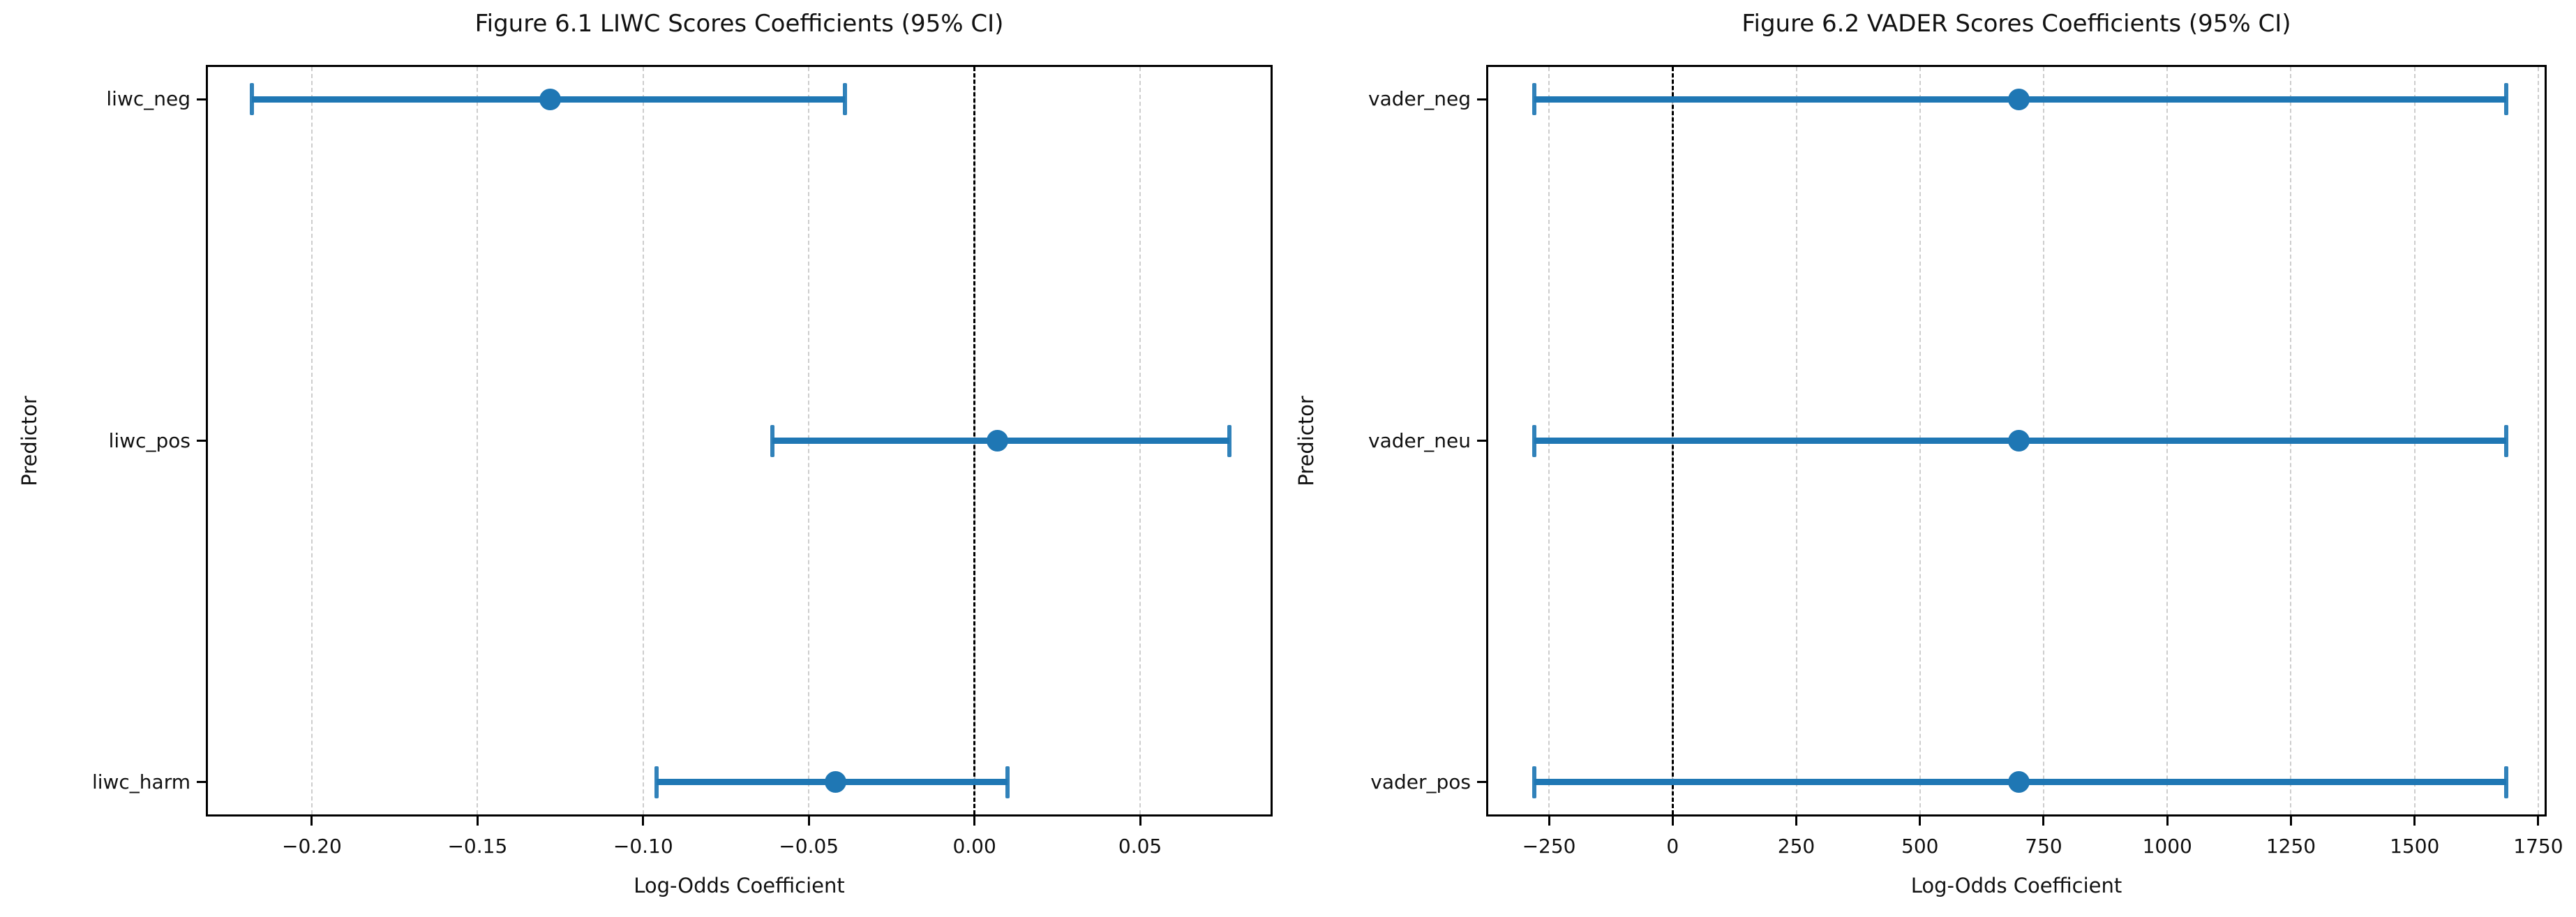 The image size is (2576, 917). Describe the element at coordinates (2538, 846) in the screenshot. I see `x-tick-label-vader-8: 1750` at that location.